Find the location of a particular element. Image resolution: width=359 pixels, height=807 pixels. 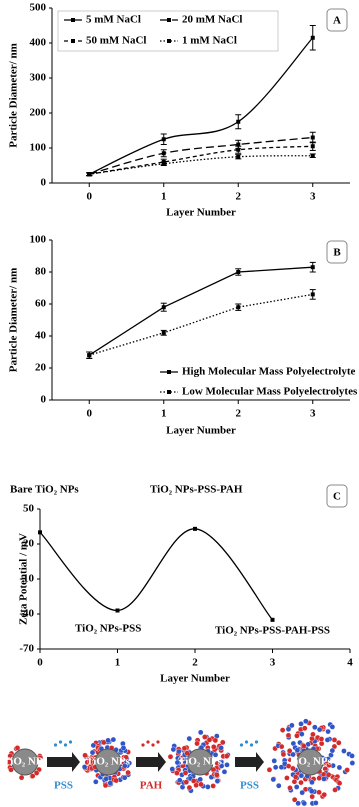

x-axis-title: Layer Number is located at coordinates (201, 213).